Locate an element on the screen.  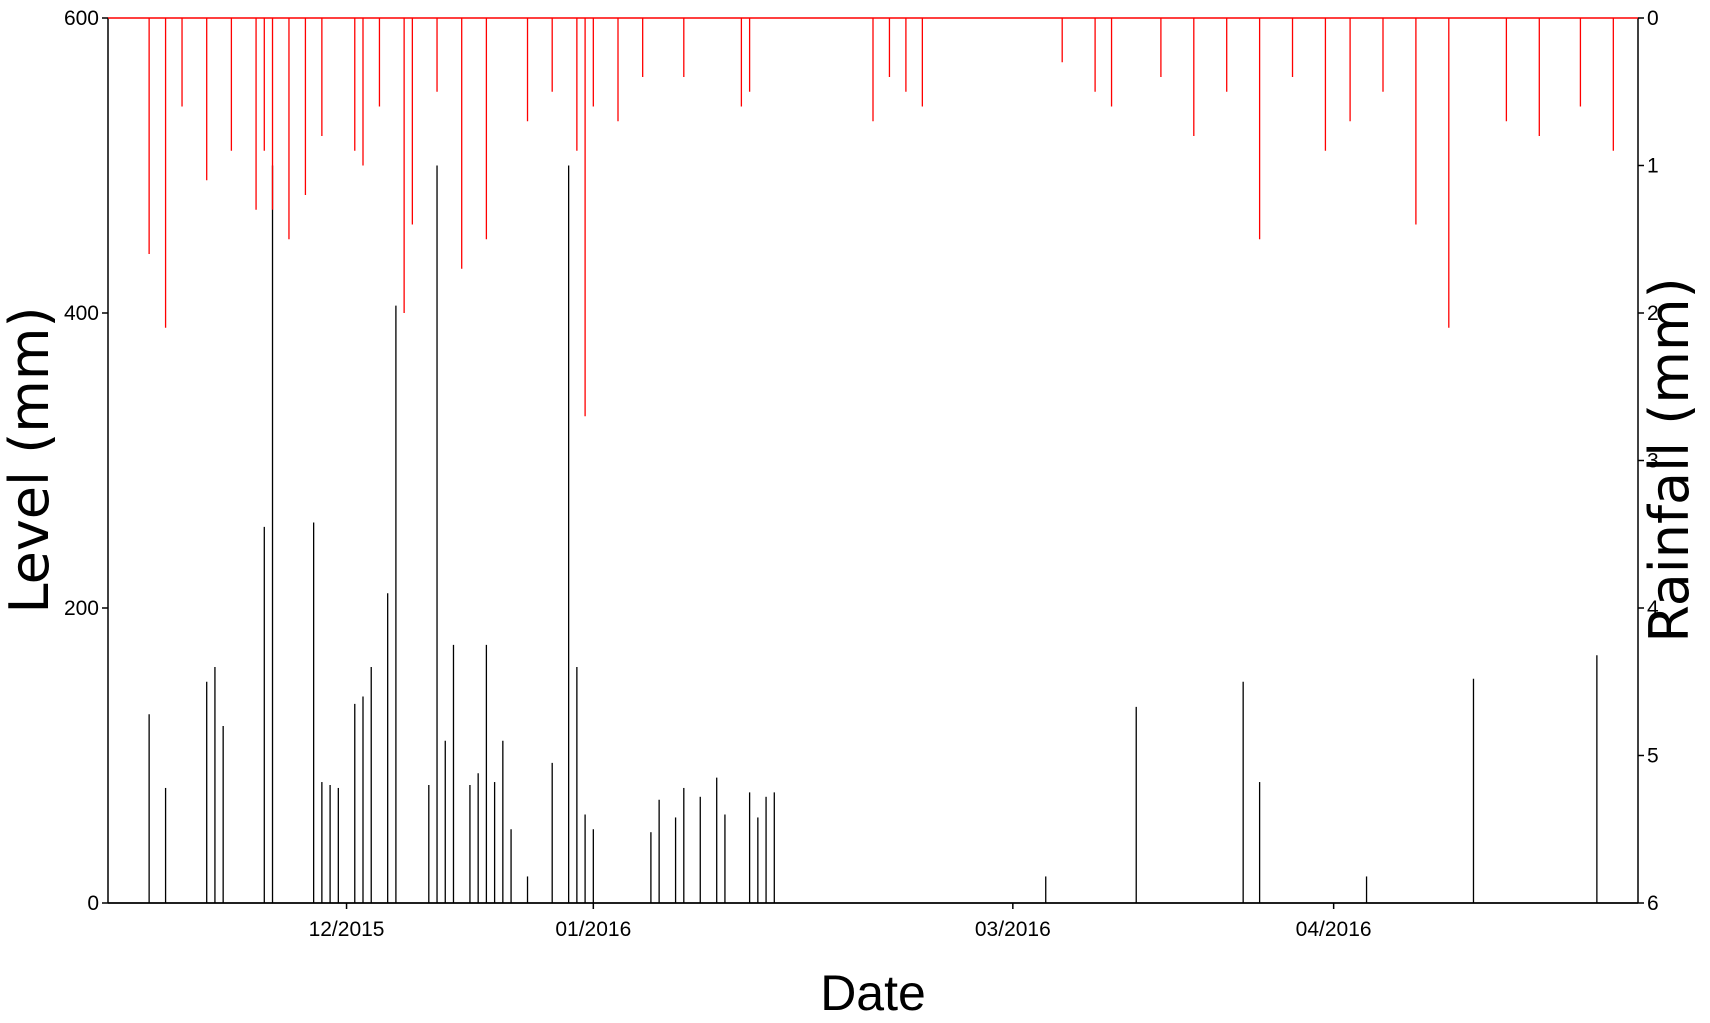
y-tick-label: 400 is located at coordinates (81, 313).